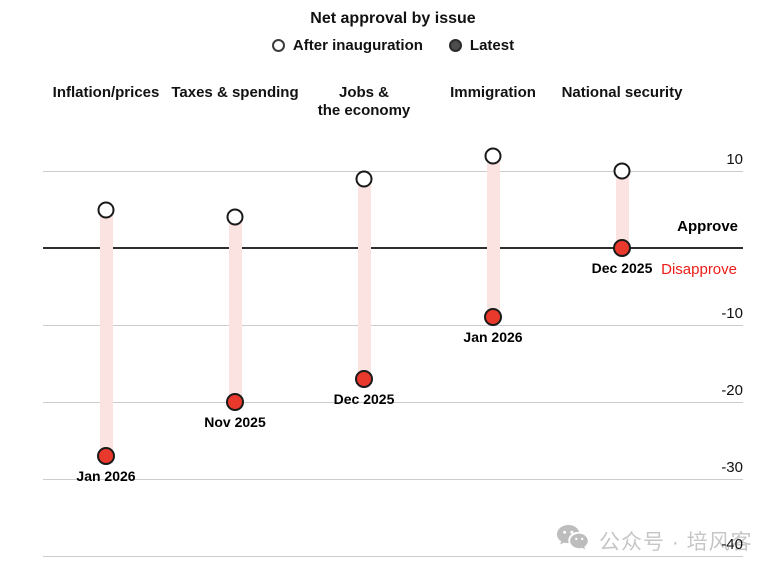 This screenshot has height=571, width=773. Describe the element at coordinates (622, 92) in the screenshot. I see `category-header: National security` at that location.